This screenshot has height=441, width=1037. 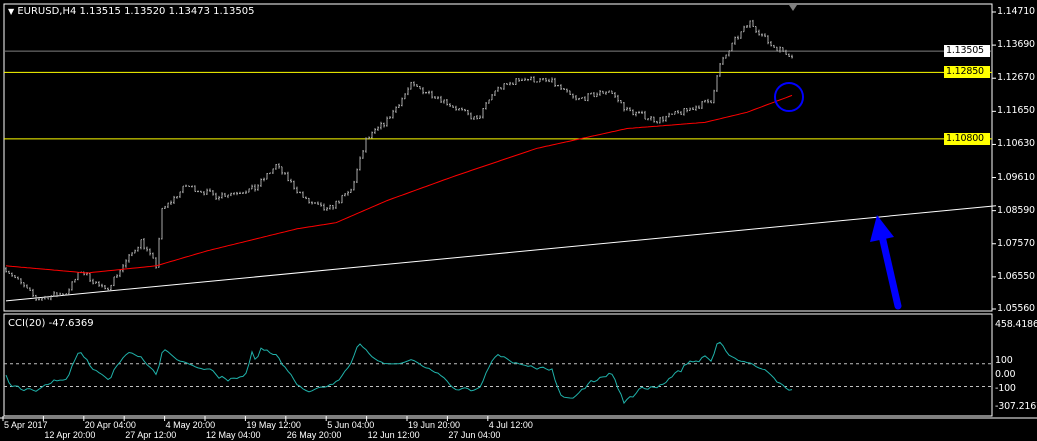 What do you see at coordinates (510, 425) in the screenshot?
I see `time-axis-label: 4 Jul 12:00` at bounding box center [510, 425].